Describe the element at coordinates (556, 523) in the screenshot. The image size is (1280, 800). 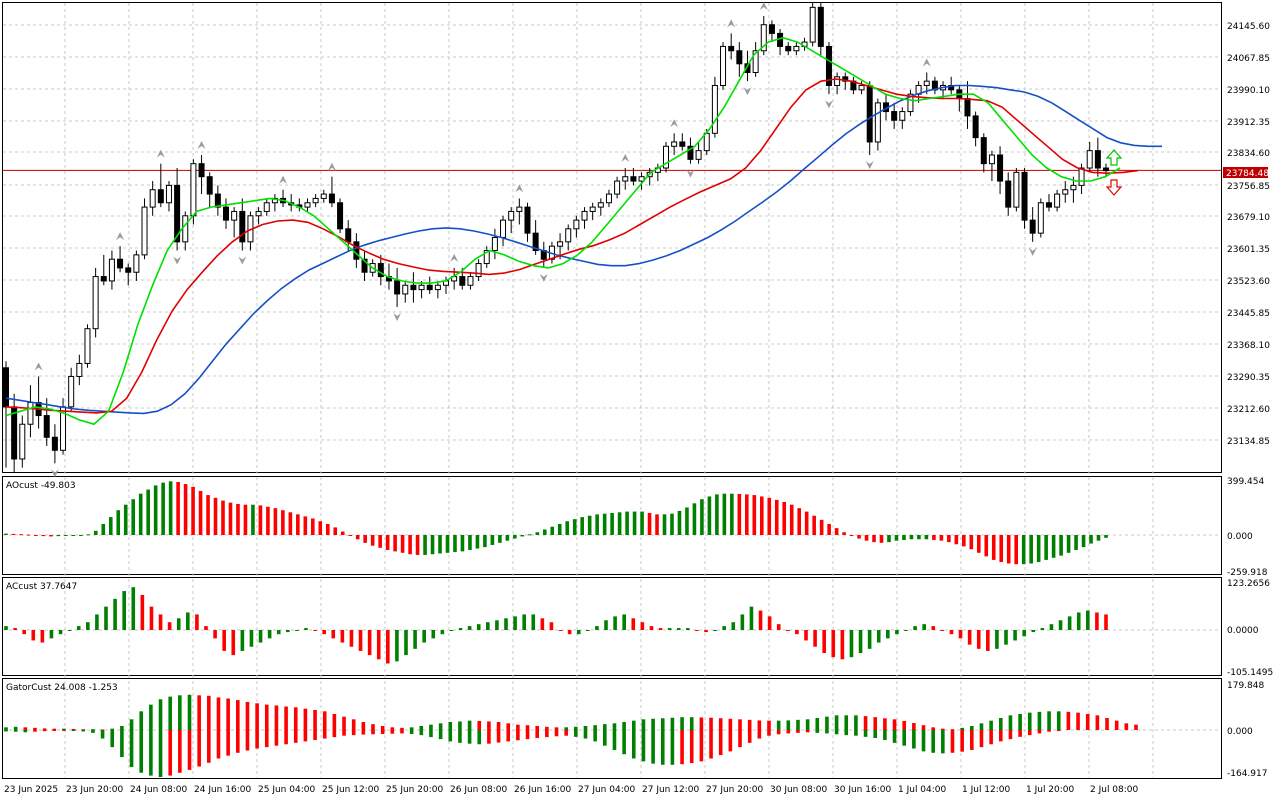
I see `ao-pane` at that location.